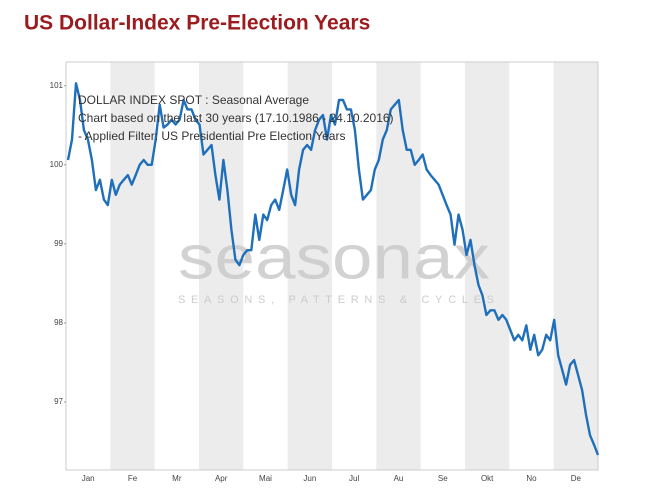 This screenshot has height=499, width=663. I want to click on x-tick-label: Fe, so click(133, 478).